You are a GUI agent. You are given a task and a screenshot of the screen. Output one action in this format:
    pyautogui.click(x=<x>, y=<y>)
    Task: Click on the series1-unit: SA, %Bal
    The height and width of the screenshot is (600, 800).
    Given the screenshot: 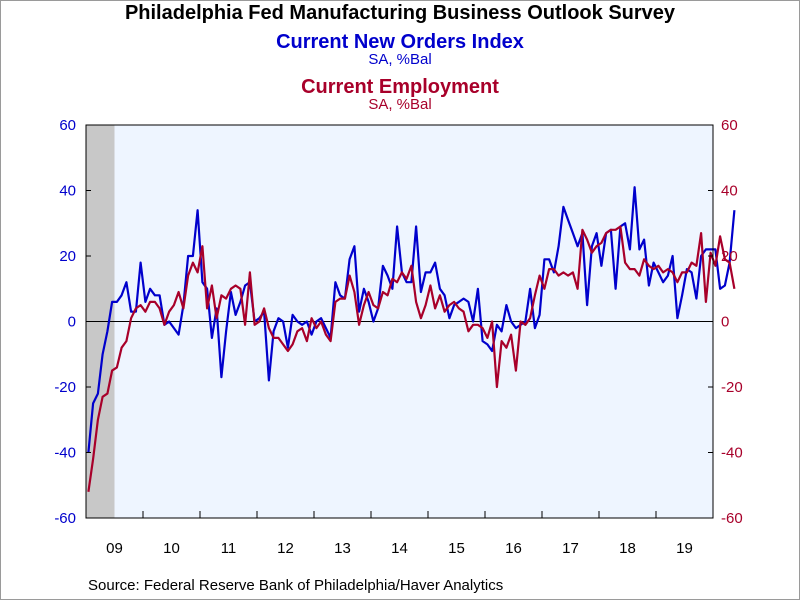 What is the action you would take?
    pyautogui.click(x=400, y=59)
    